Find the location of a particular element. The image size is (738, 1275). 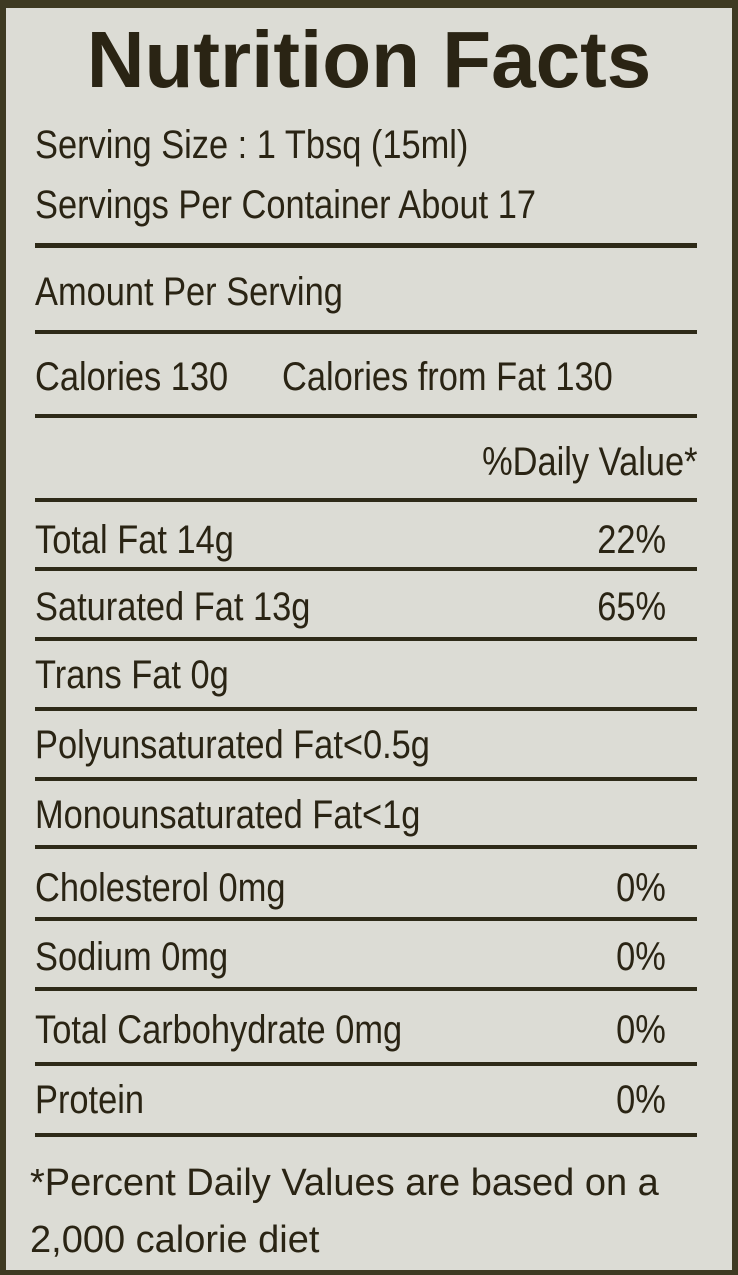

nutrient-label: Sodium 0mg is located at coordinates (132, 957).